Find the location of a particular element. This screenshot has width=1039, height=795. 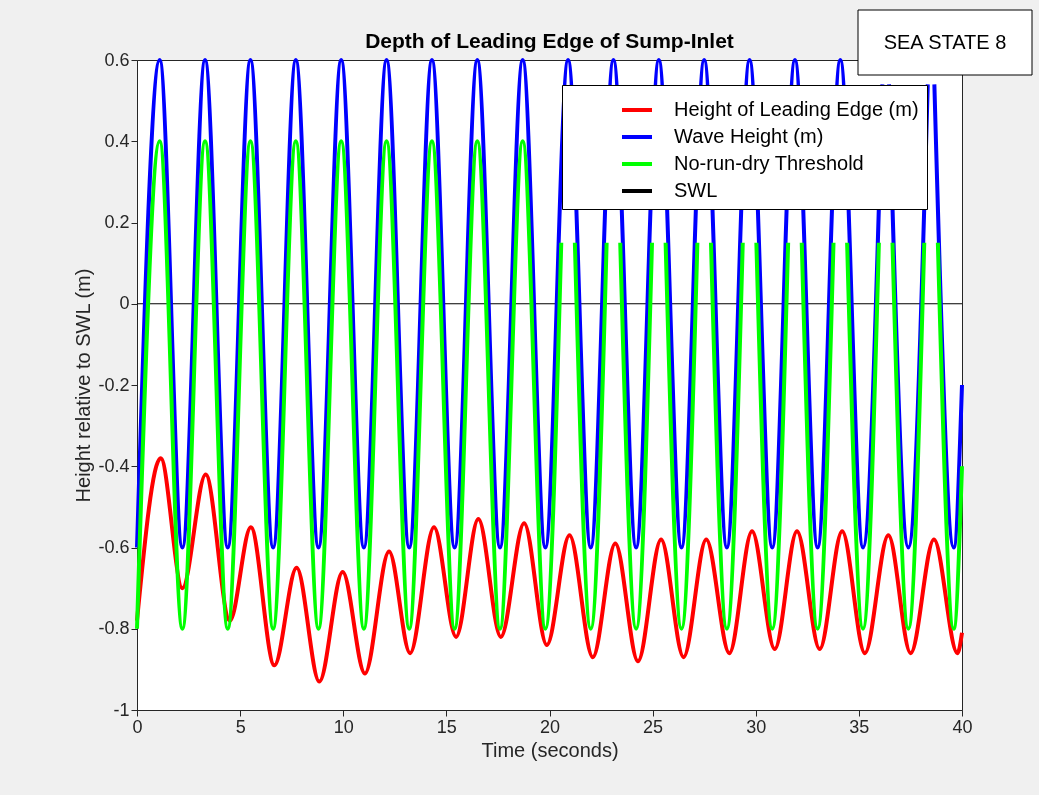

x-axis-title: Time (seconds) is located at coordinates (550, 749).